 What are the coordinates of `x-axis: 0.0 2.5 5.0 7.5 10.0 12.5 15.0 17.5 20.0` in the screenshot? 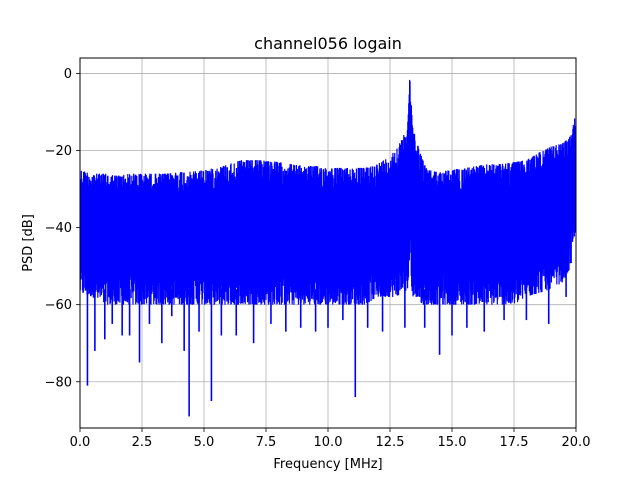 It's located at (330, 439).